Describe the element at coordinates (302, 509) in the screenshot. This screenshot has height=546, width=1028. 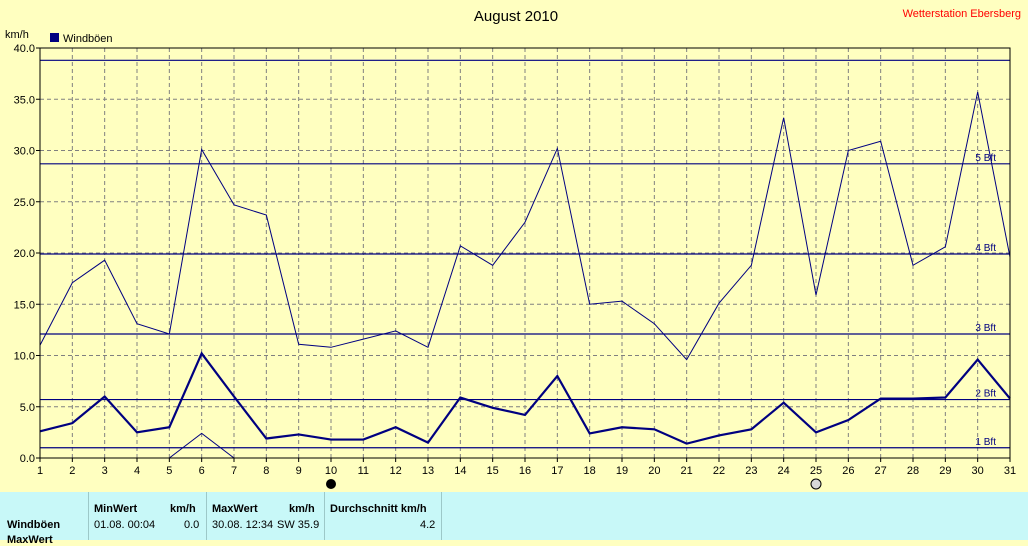
I see `max-unit-header: km/h` at that location.